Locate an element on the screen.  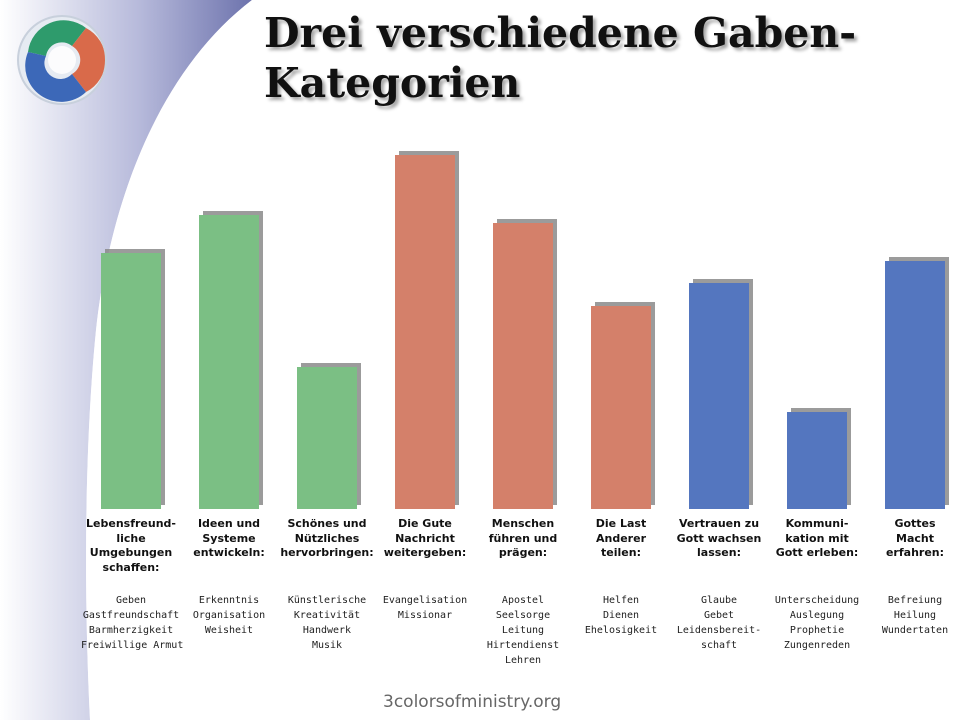
category-label-line: führen und is located at coordinates (523, 538).